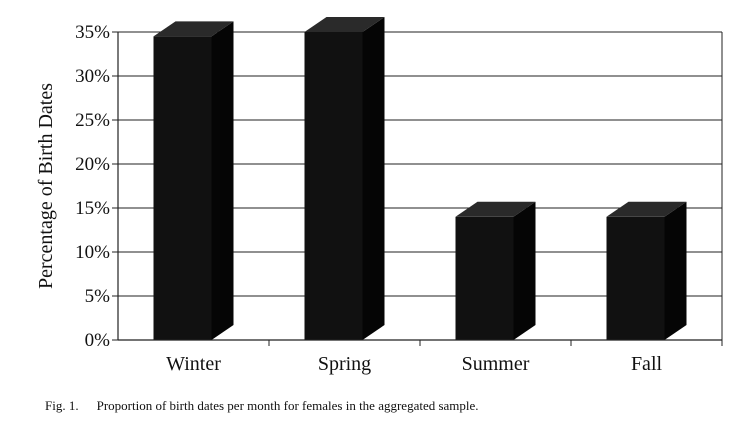 The image size is (754, 421). I want to click on y-tick-label: 20%, so click(92, 164).